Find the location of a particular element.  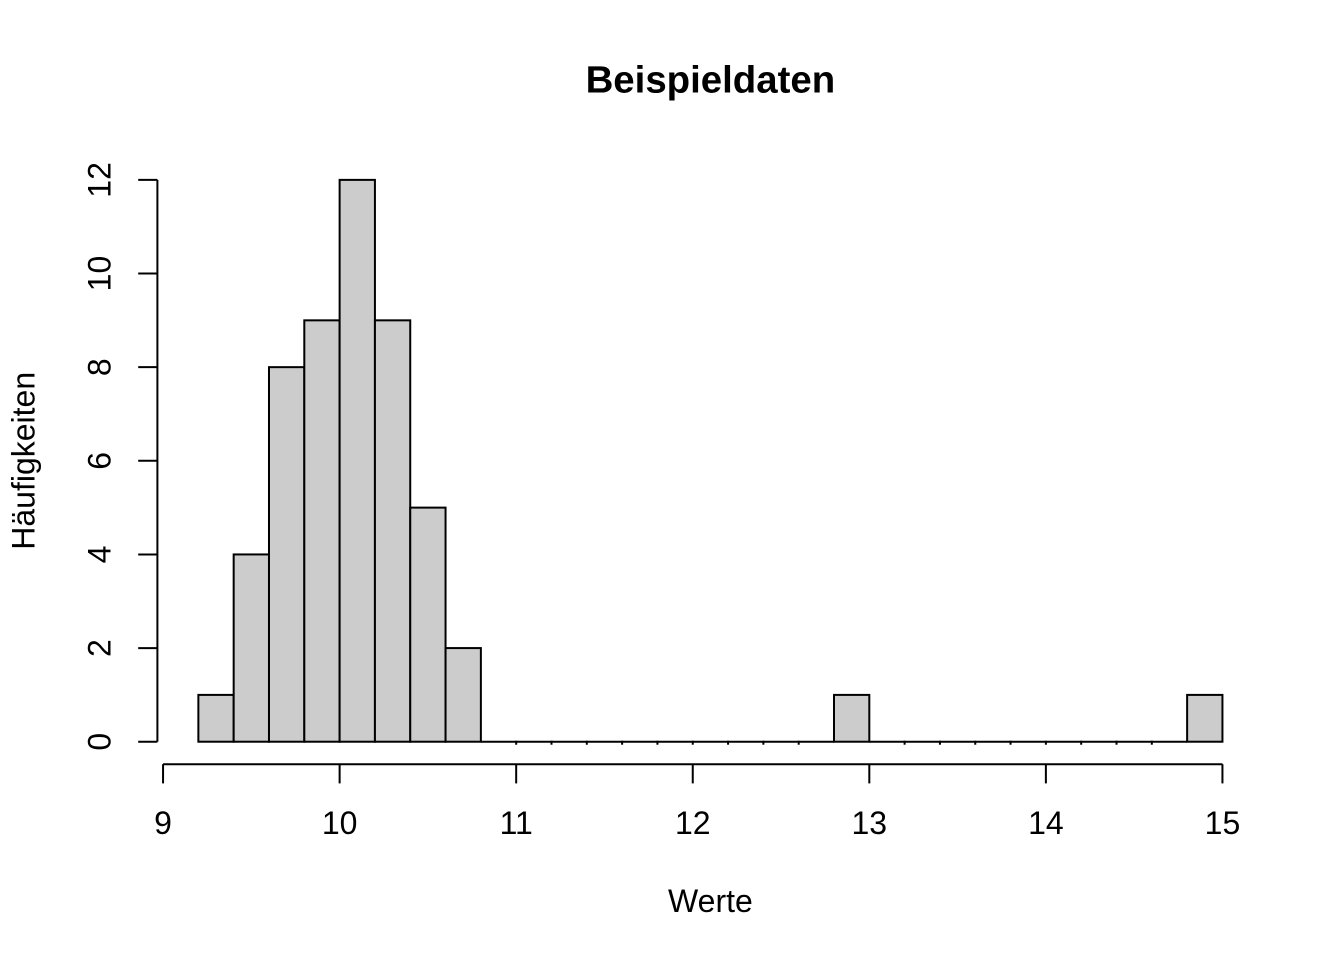

svg-text: Häufigkeiten is located at coordinates (24, 461).